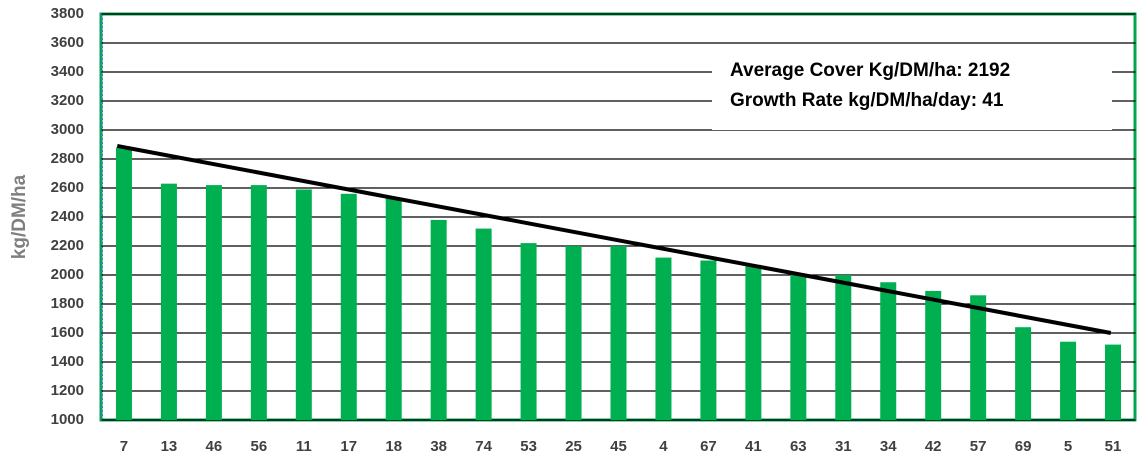 This screenshot has width=1137, height=461. Describe the element at coordinates (67, 129) in the screenshot. I see `y-tick-label: 3000` at that location.